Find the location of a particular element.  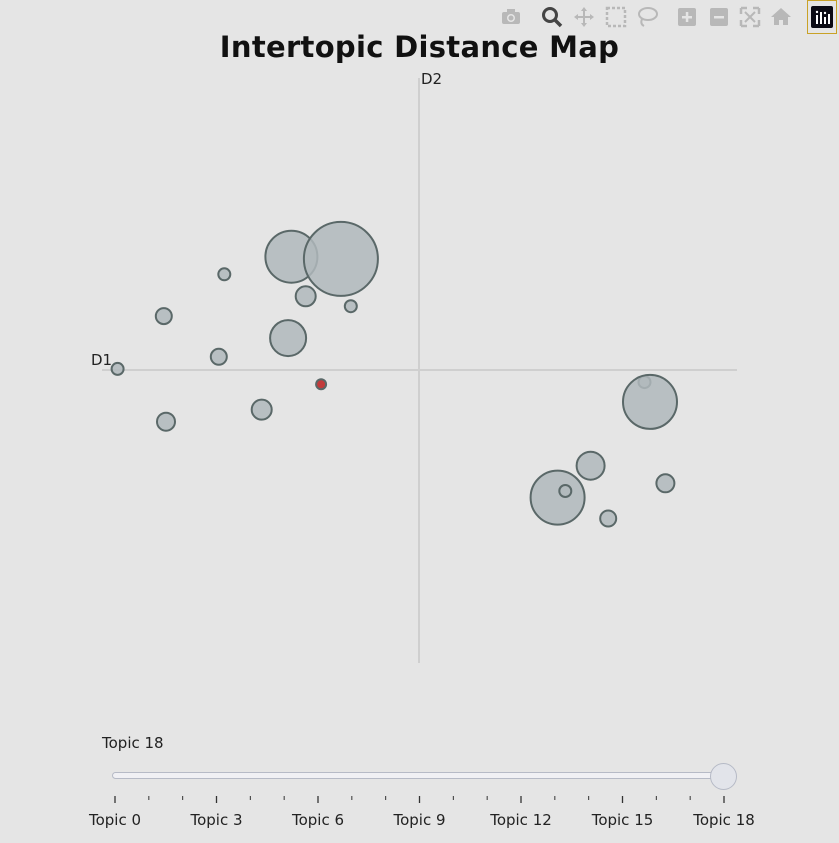

slider-tick-label: Topic 15 is located at coordinates (622, 820).